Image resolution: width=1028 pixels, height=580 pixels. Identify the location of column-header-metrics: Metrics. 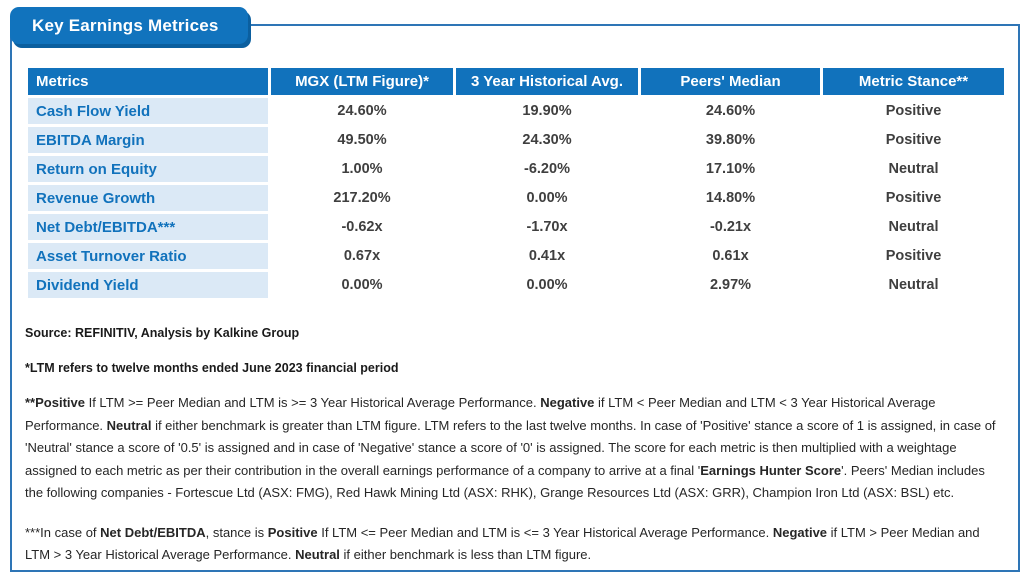
(148, 81).